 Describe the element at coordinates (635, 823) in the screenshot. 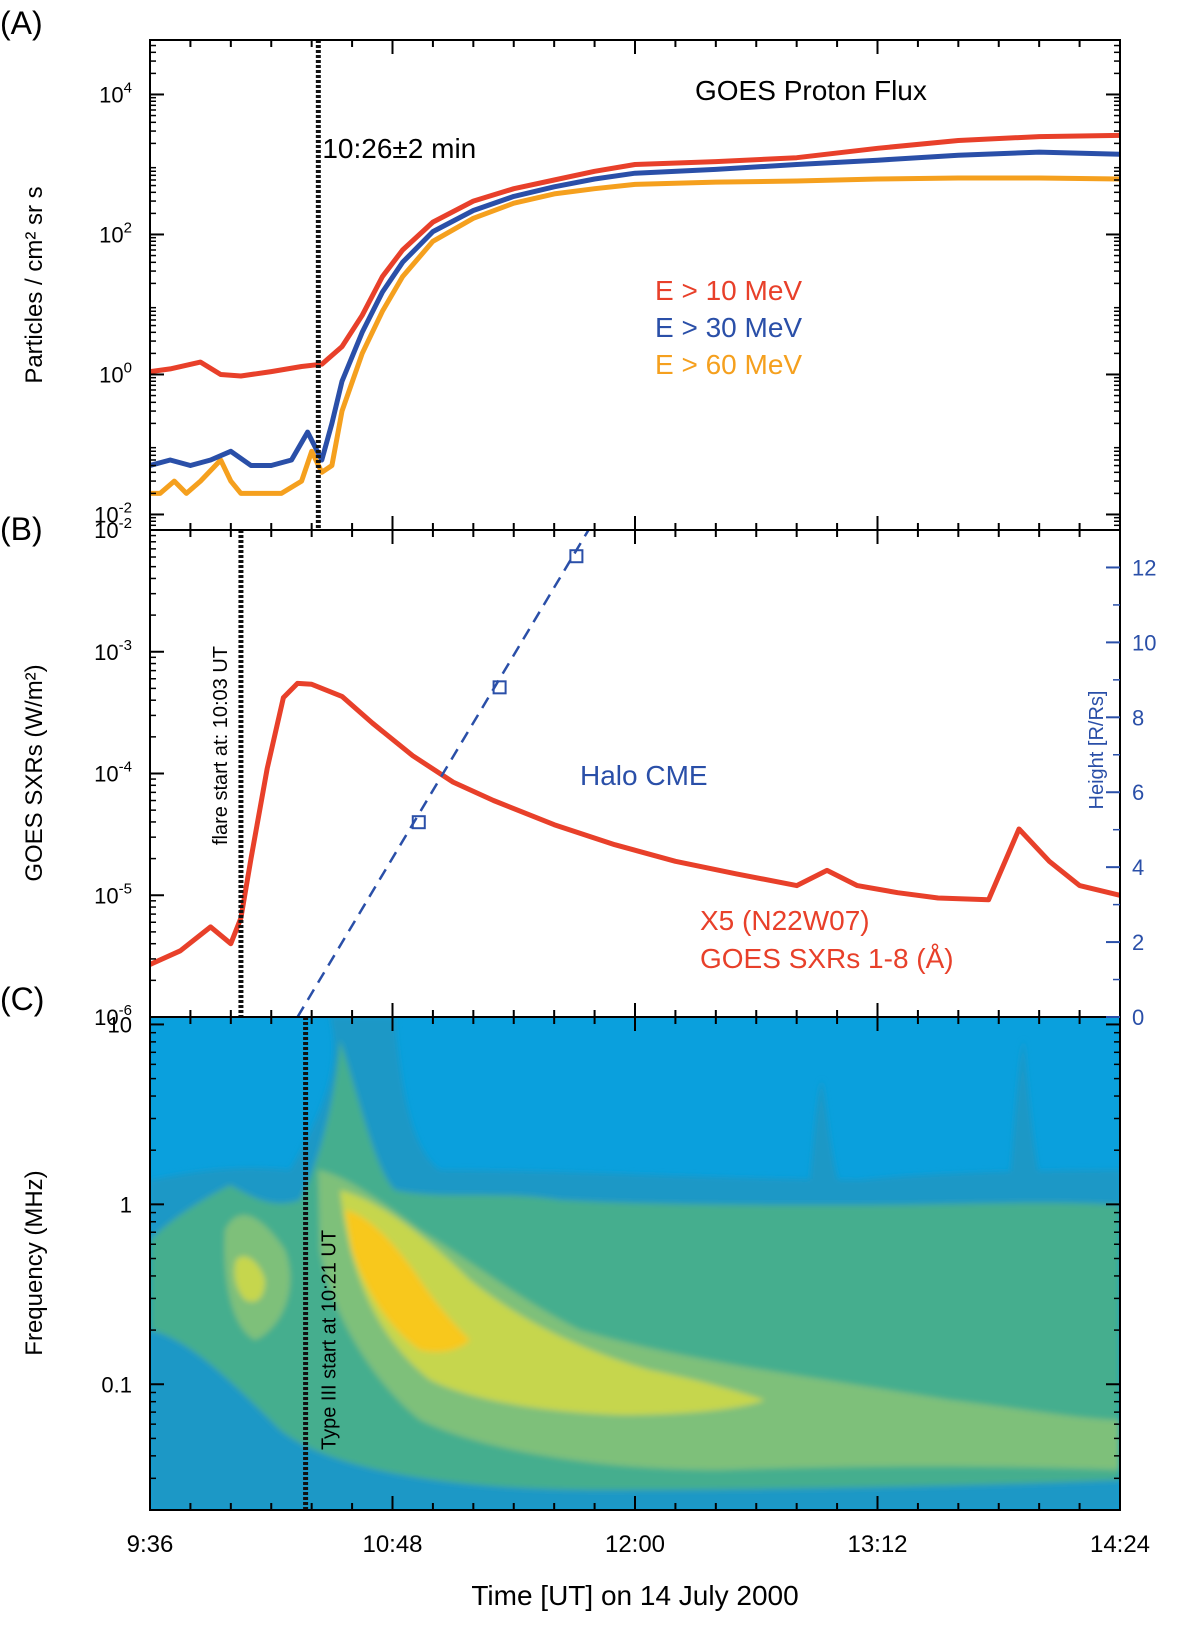

I see `sxr-curve` at that location.